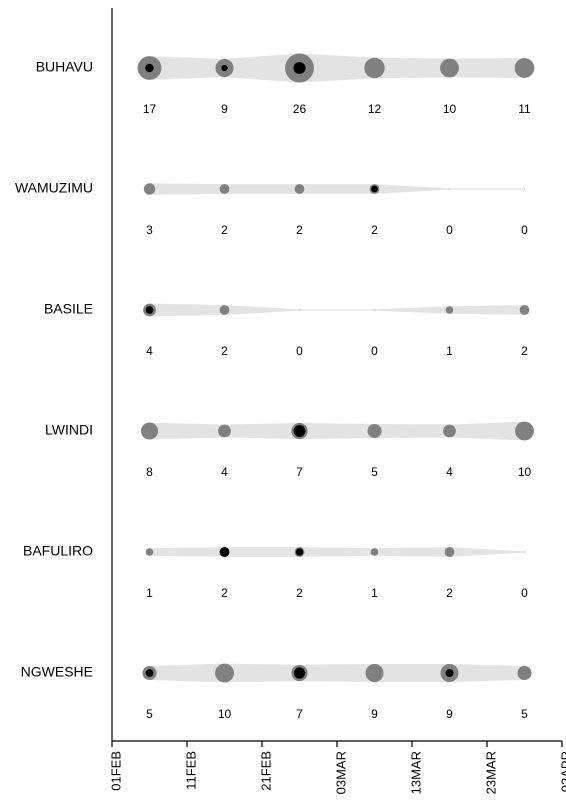 Image resolution: width=566 pixels, height=802 pixels. I want to click on row-label: BASILE, so click(68, 309).